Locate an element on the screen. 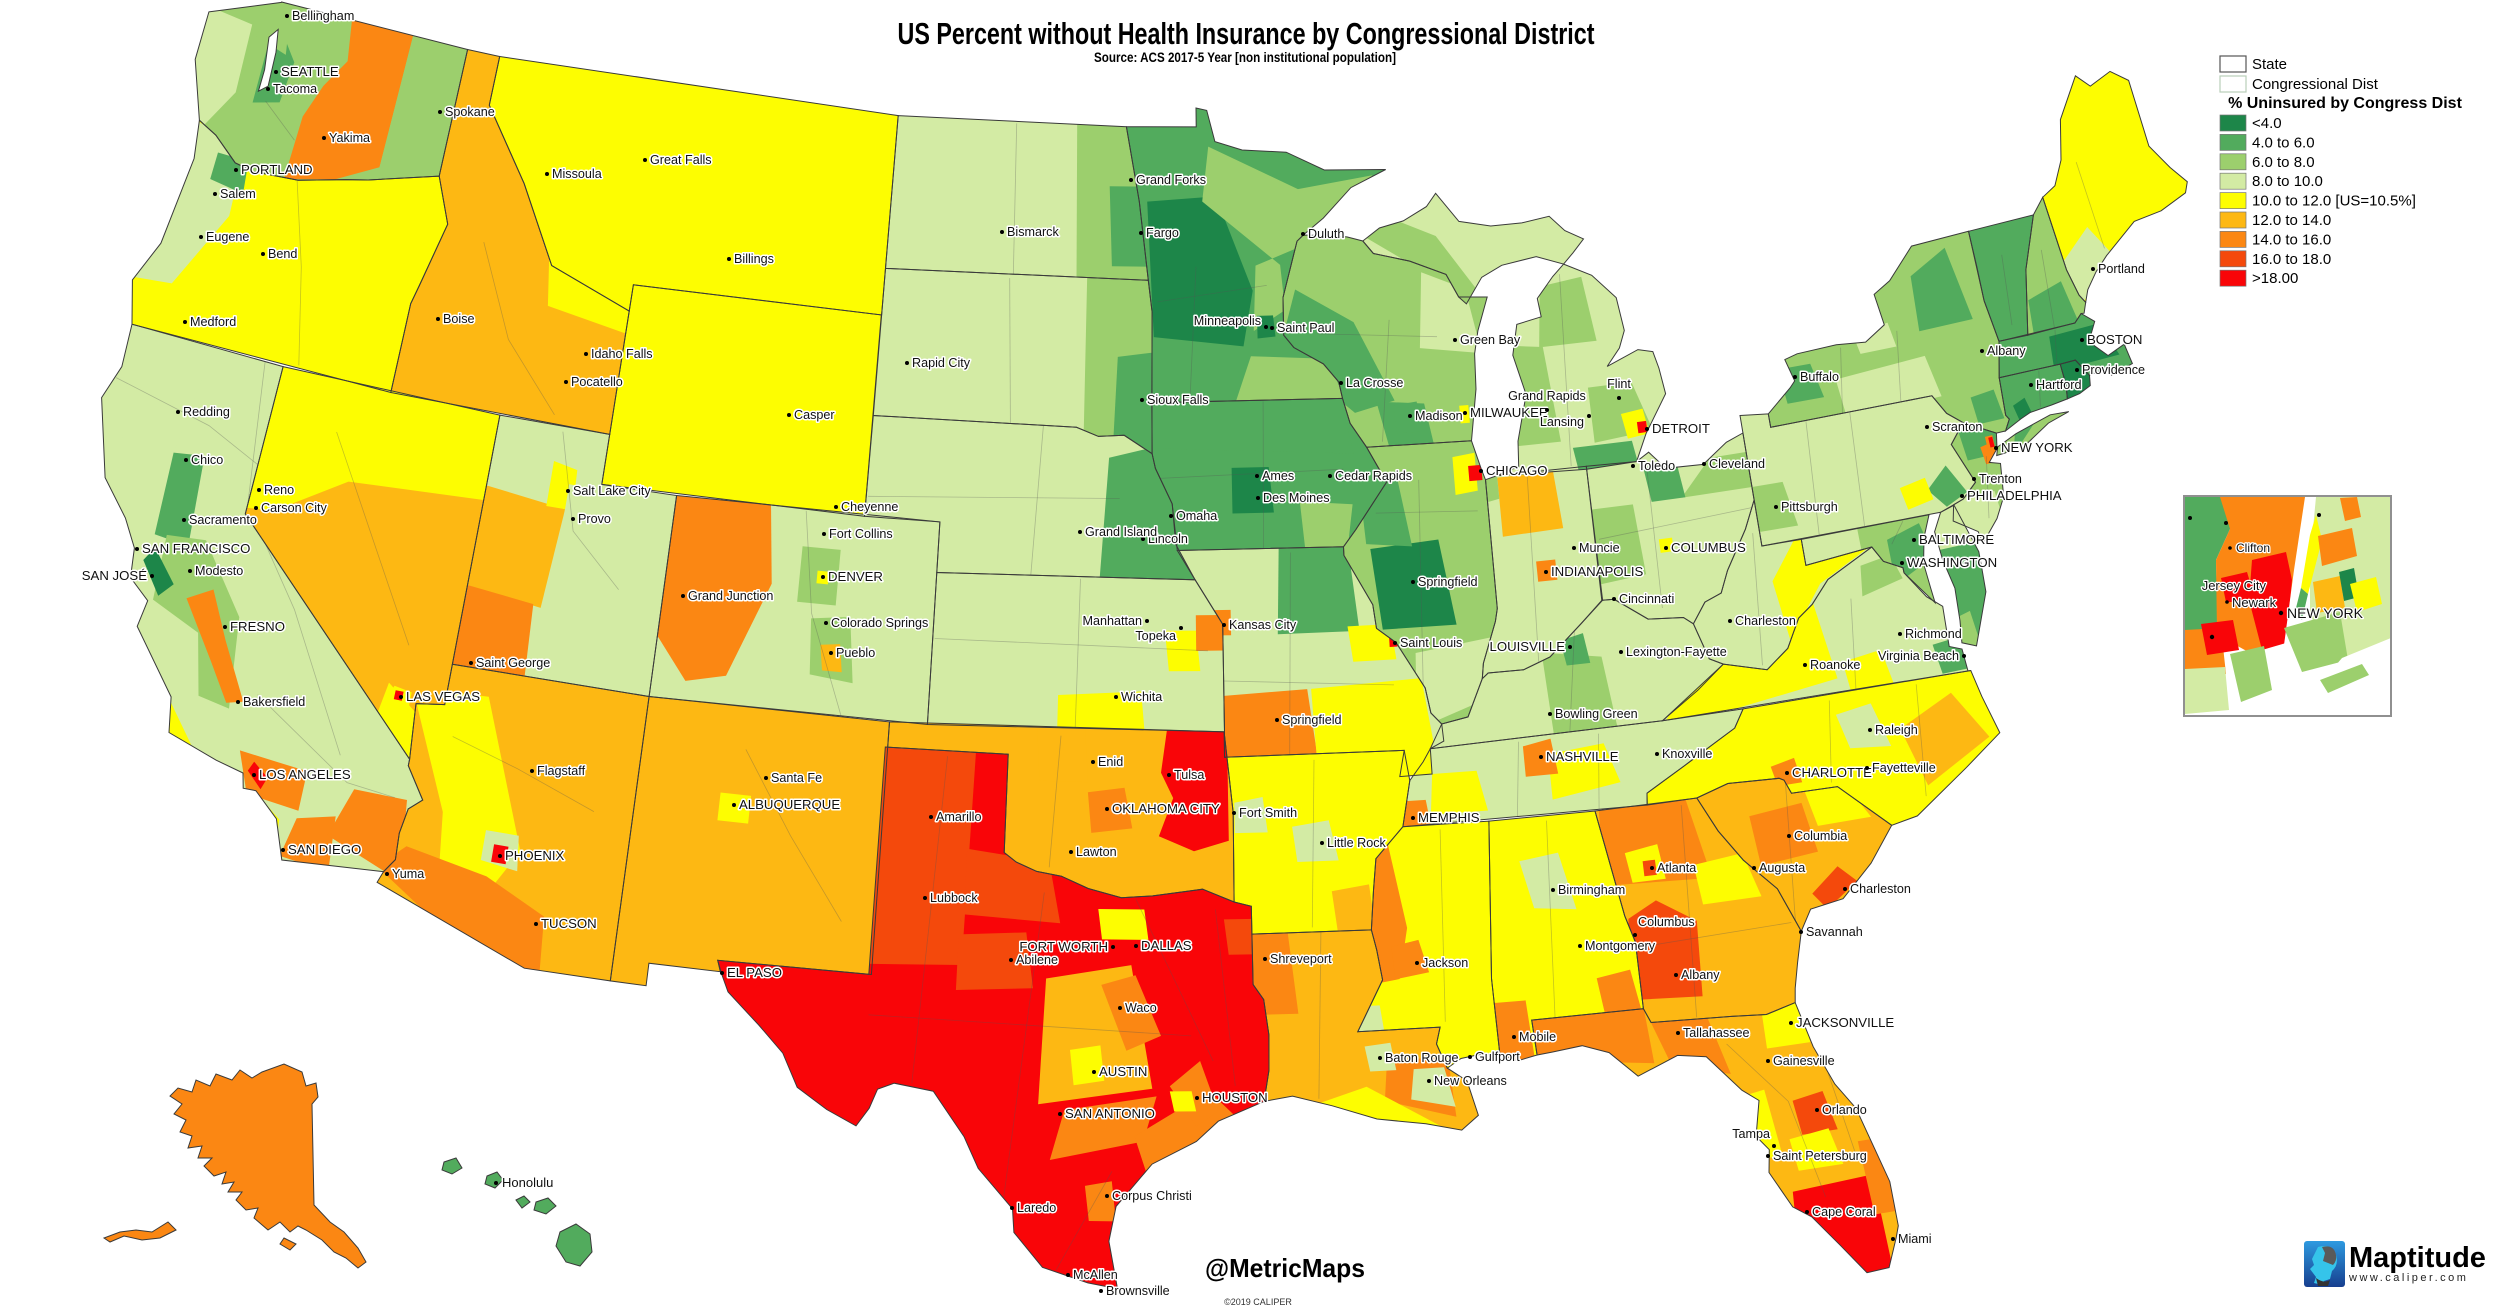  svg-text: Kansas City is located at coordinates (1263, 625).